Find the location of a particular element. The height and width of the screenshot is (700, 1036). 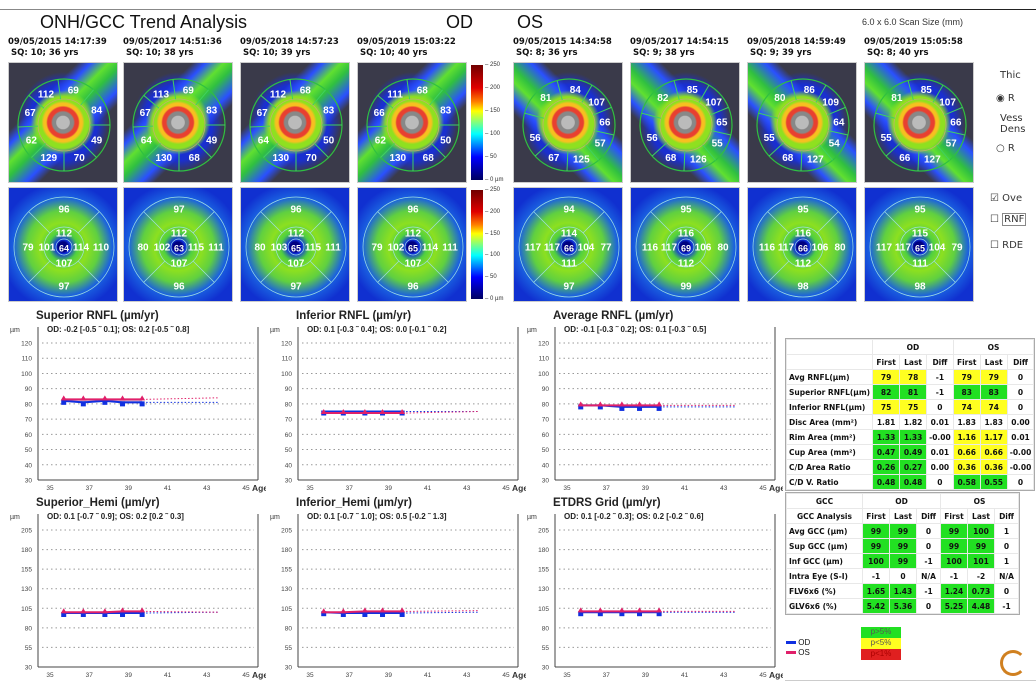

od-gcc-thickness-map: 96 112 79 101 64 114 110 107 97 is located at coordinates (63, 244).